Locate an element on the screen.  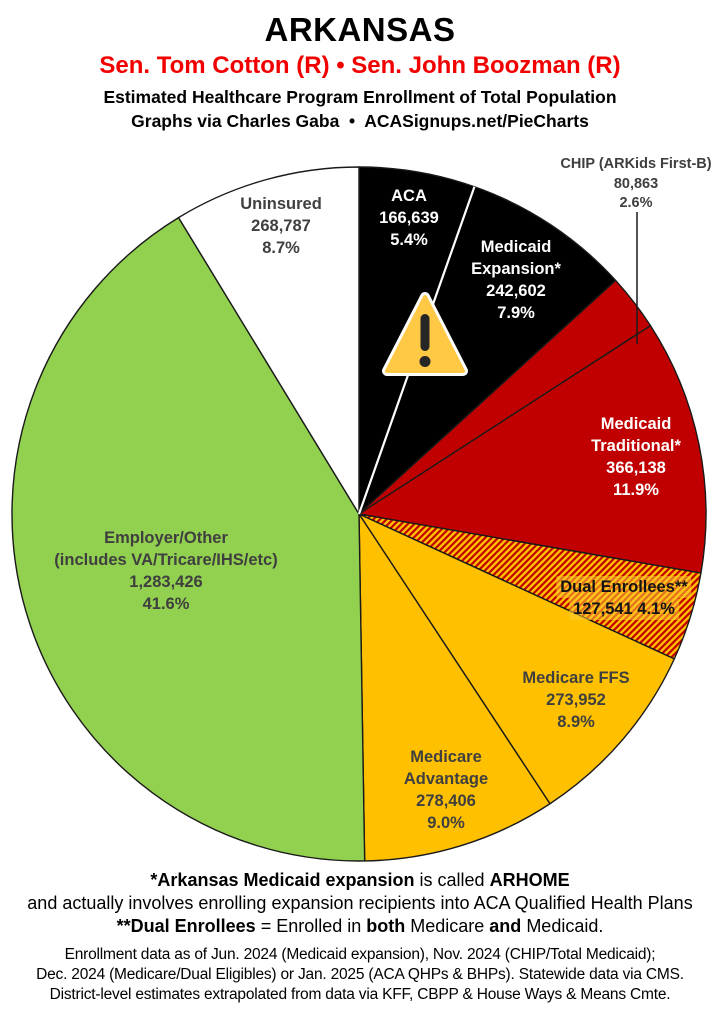
pie-slice-medicare-advantage is located at coordinates (454, 687).